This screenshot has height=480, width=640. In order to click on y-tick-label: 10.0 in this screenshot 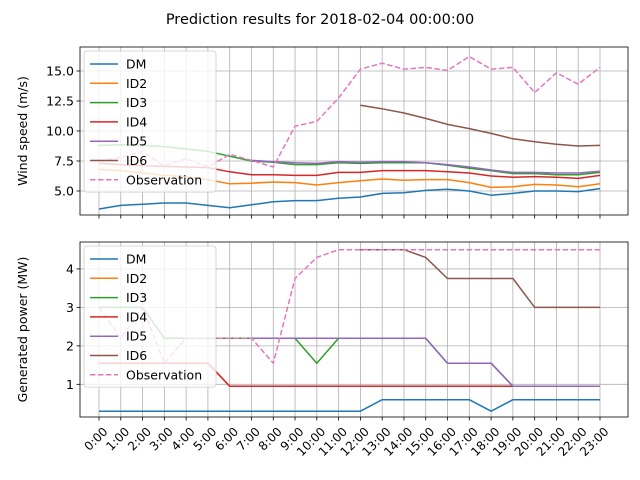, I will do `click(60, 131)`.